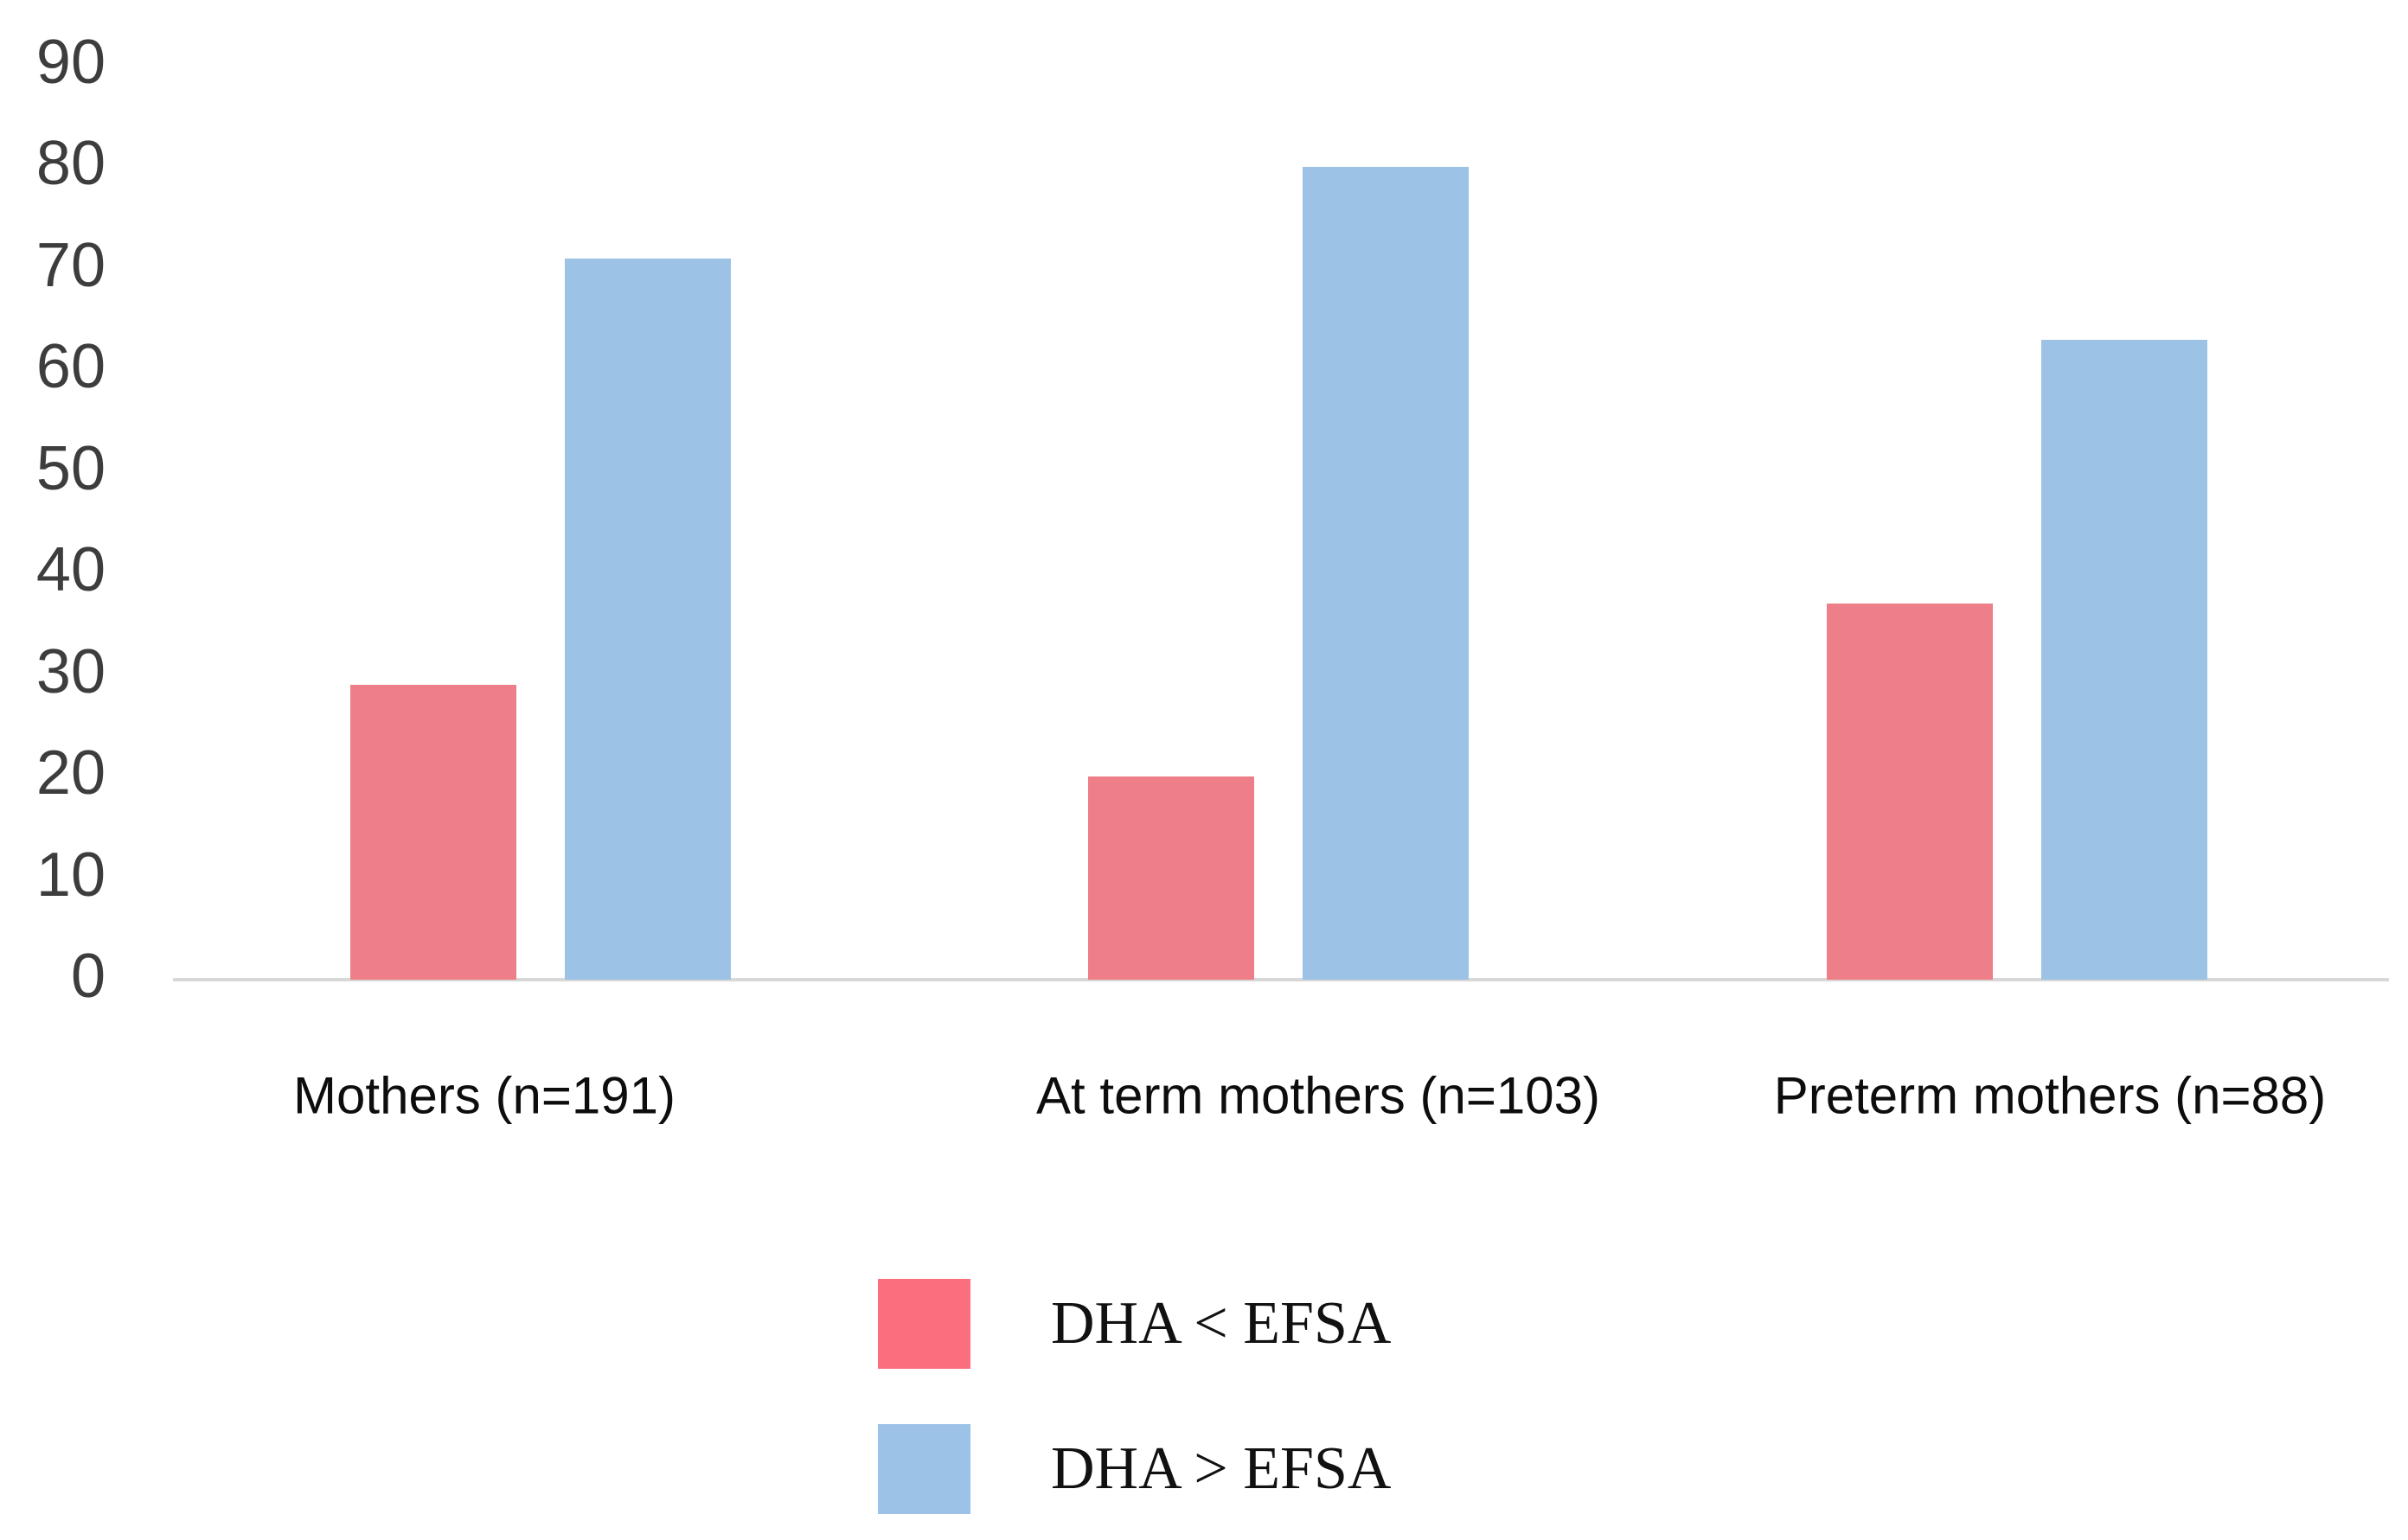 The height and width of the screenshot is (1540, 2408). What do you see at coordinates (88, 976) in the screenshot?
I see `y-tick-label: 0` at bounding box center [88, 976].